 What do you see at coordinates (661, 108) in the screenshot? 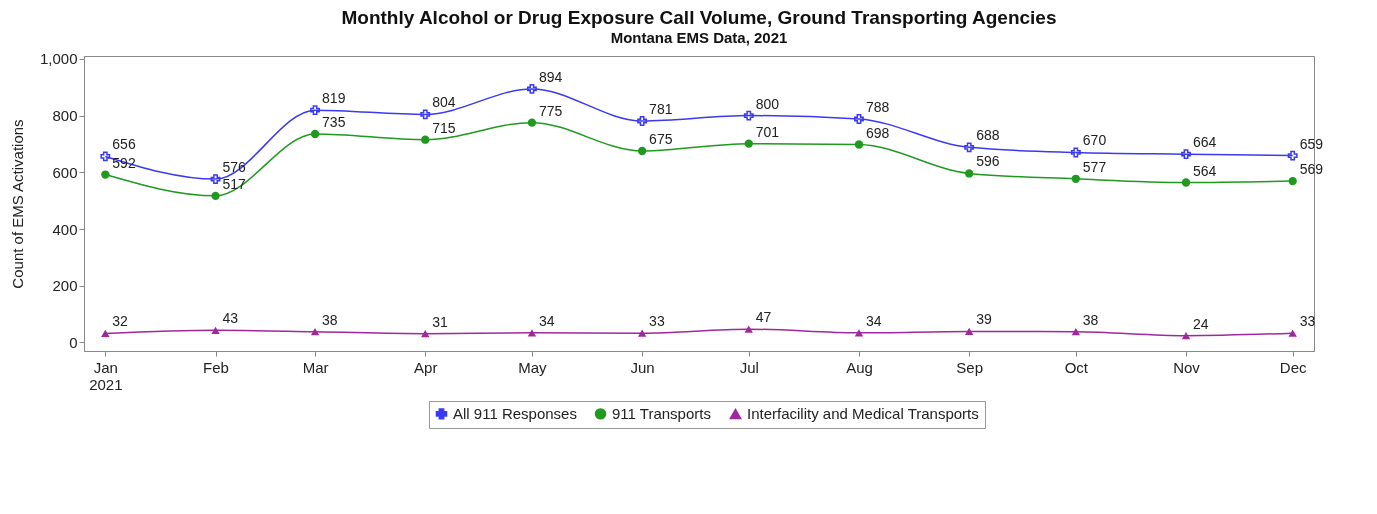
I see `data-label: 781` at bounding box center [661, 108].